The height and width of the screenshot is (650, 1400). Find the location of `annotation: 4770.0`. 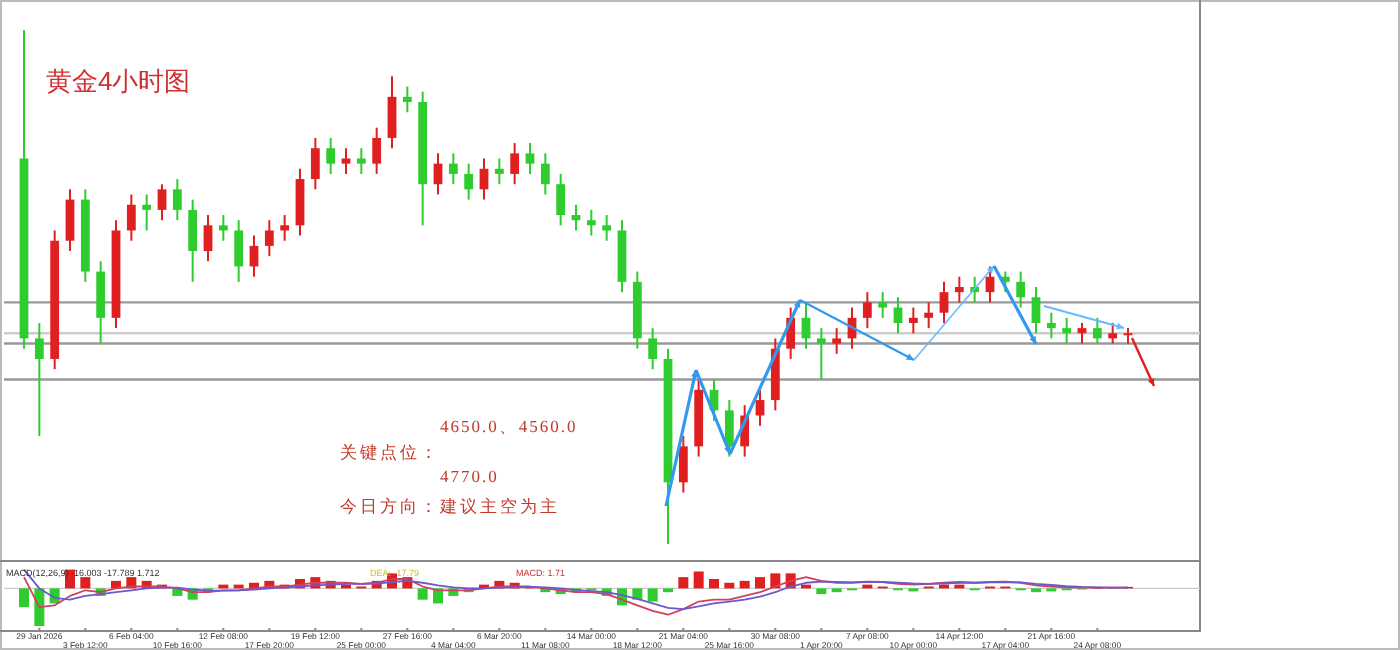

annotation: 4770.0 is located at coordinates (469, 476).